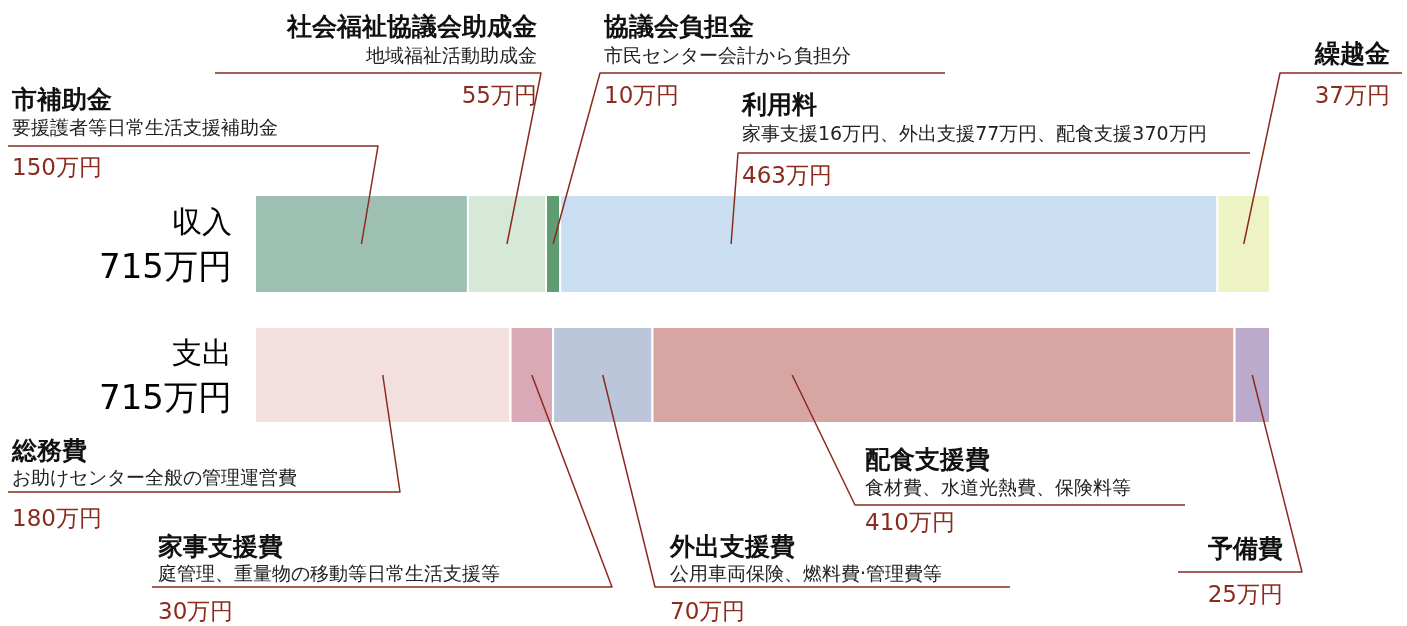 The image size is (1407, 626). What do you see at coordinates (451, 55) in the screenshot?
I see `text: 地域福祉活動助成金` at bounding box center [451, 55].